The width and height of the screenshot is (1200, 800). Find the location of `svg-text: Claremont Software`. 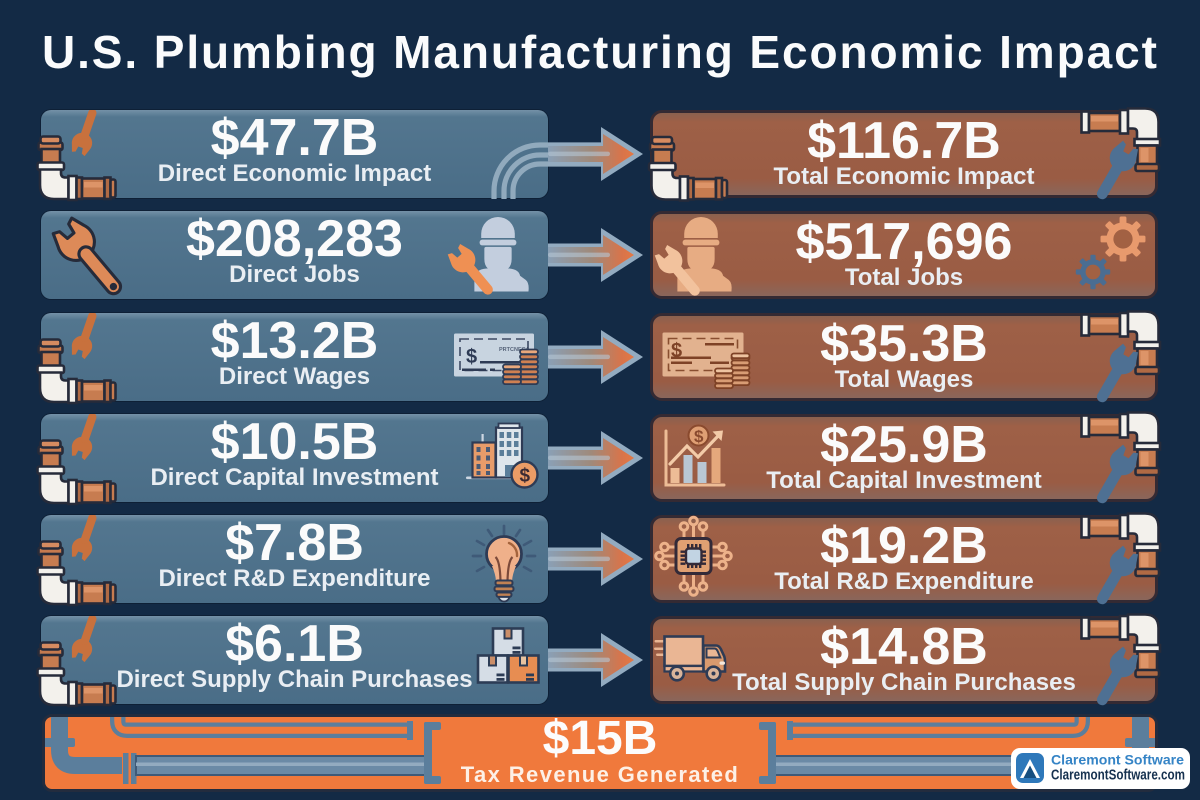

svg-text: Claremont Software is located at coordinates (1118, 760).